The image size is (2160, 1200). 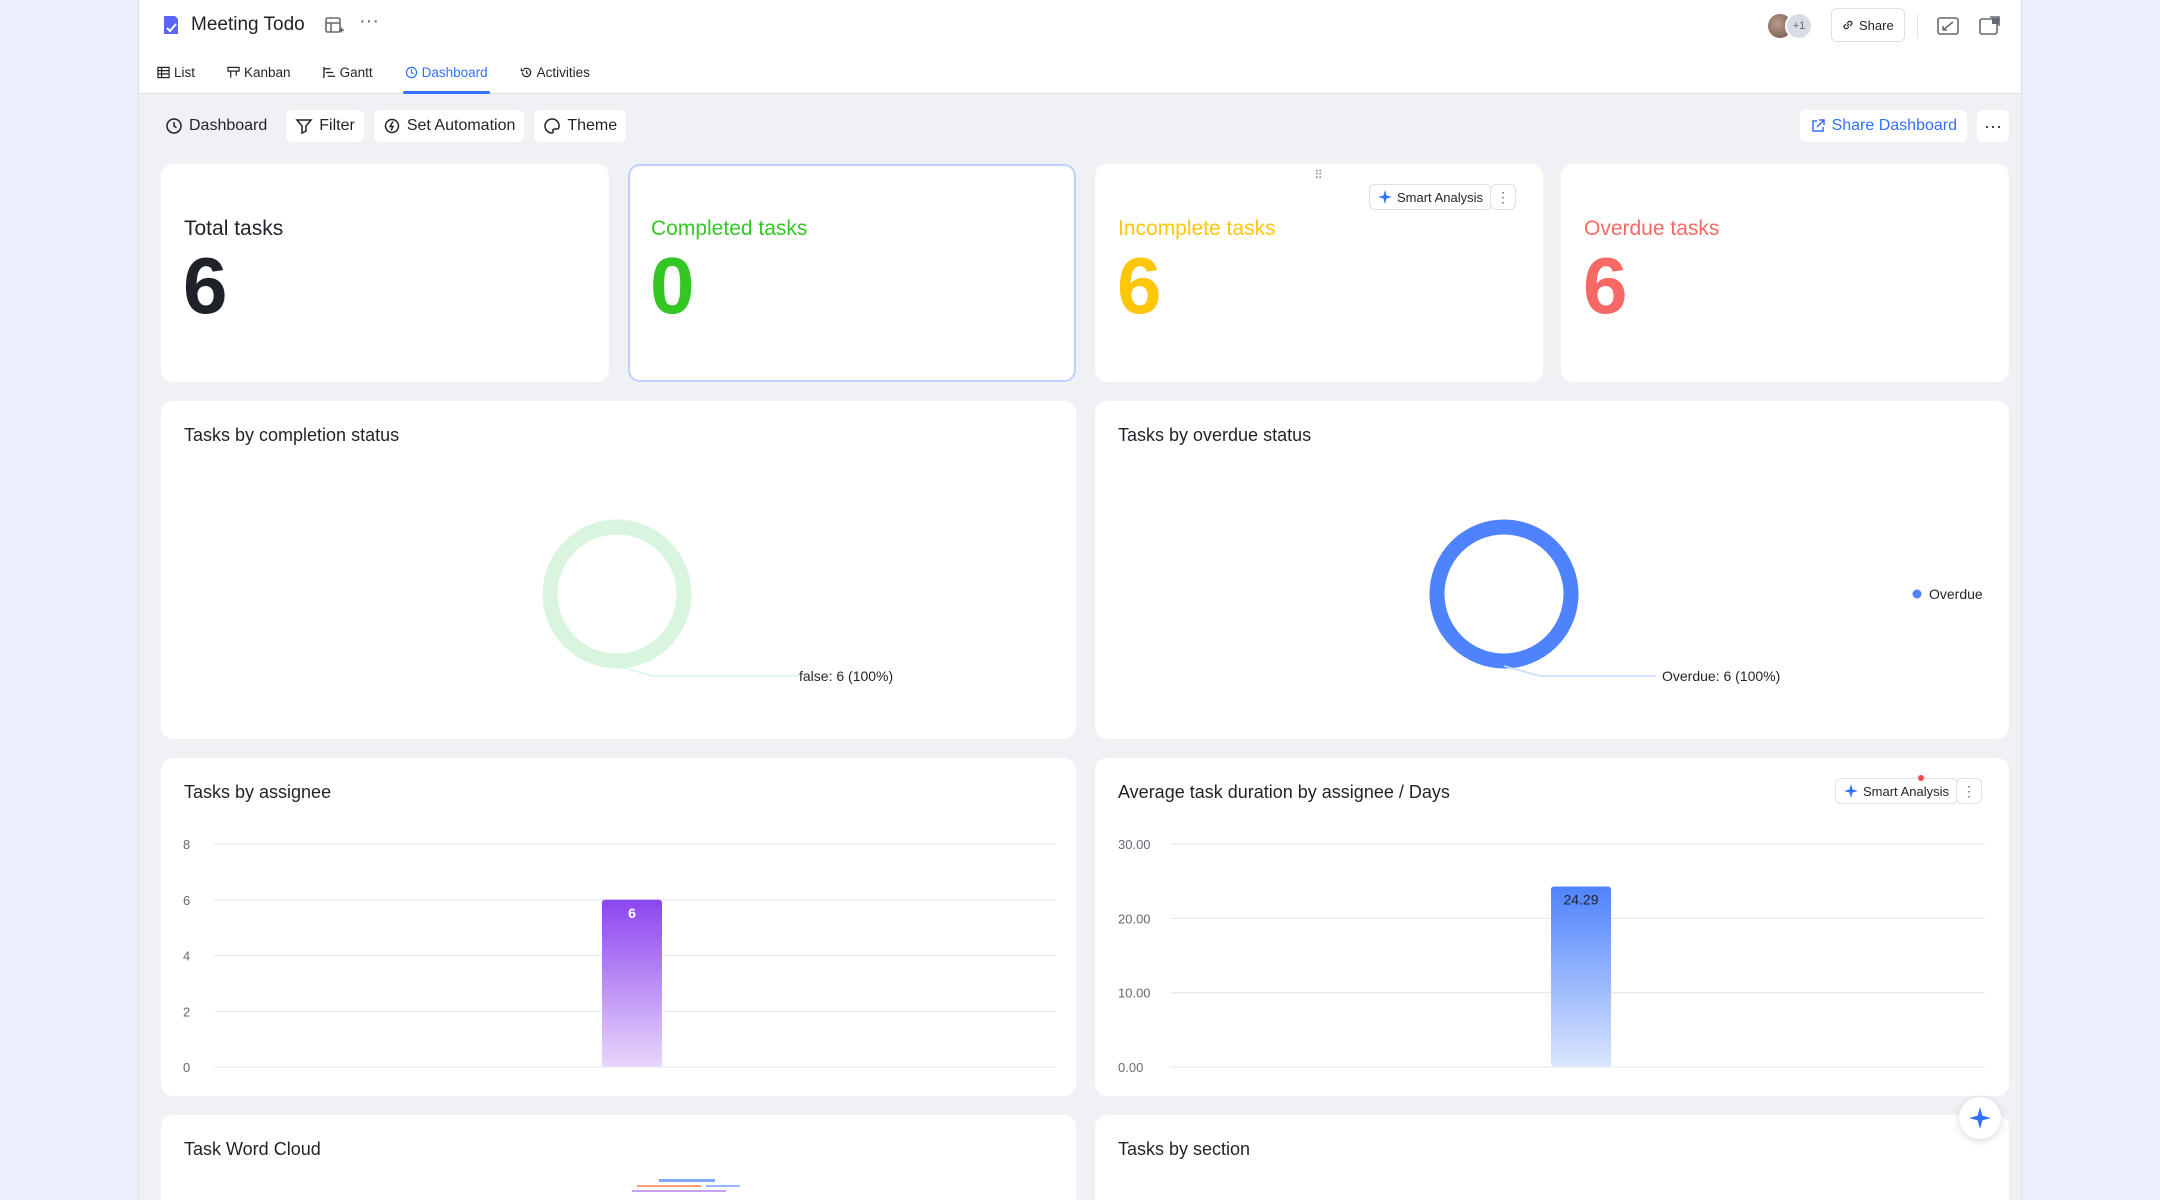 What do you see at coordinates (580, 126) in the screenshot?
I see `theme-button: Theme` at bounding box center [580, 126].